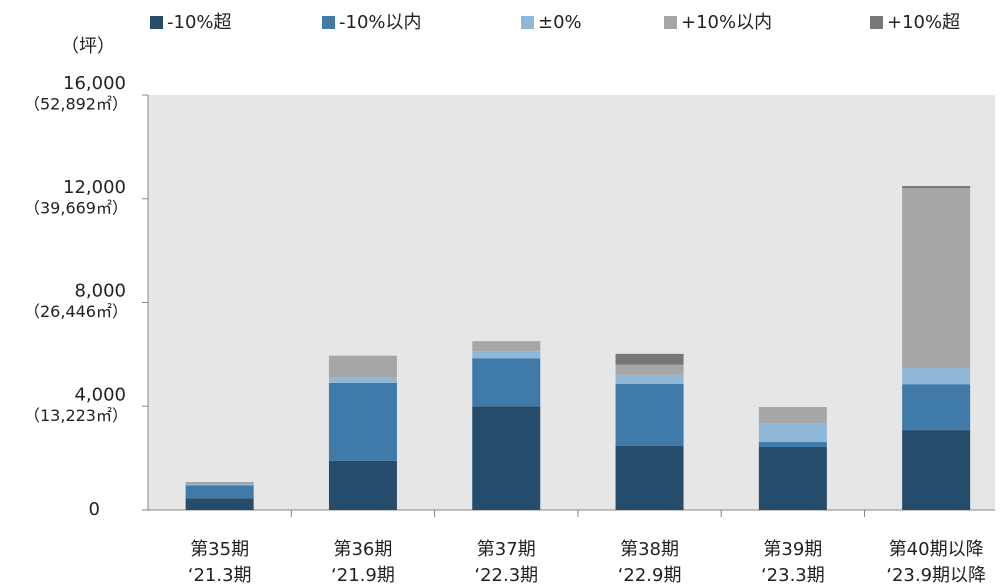  What do you see at coordinates (220, 575) in the screenshot?
I see `x-tick-sublabel: ‘21.3期` at bounding box center [220, 575].